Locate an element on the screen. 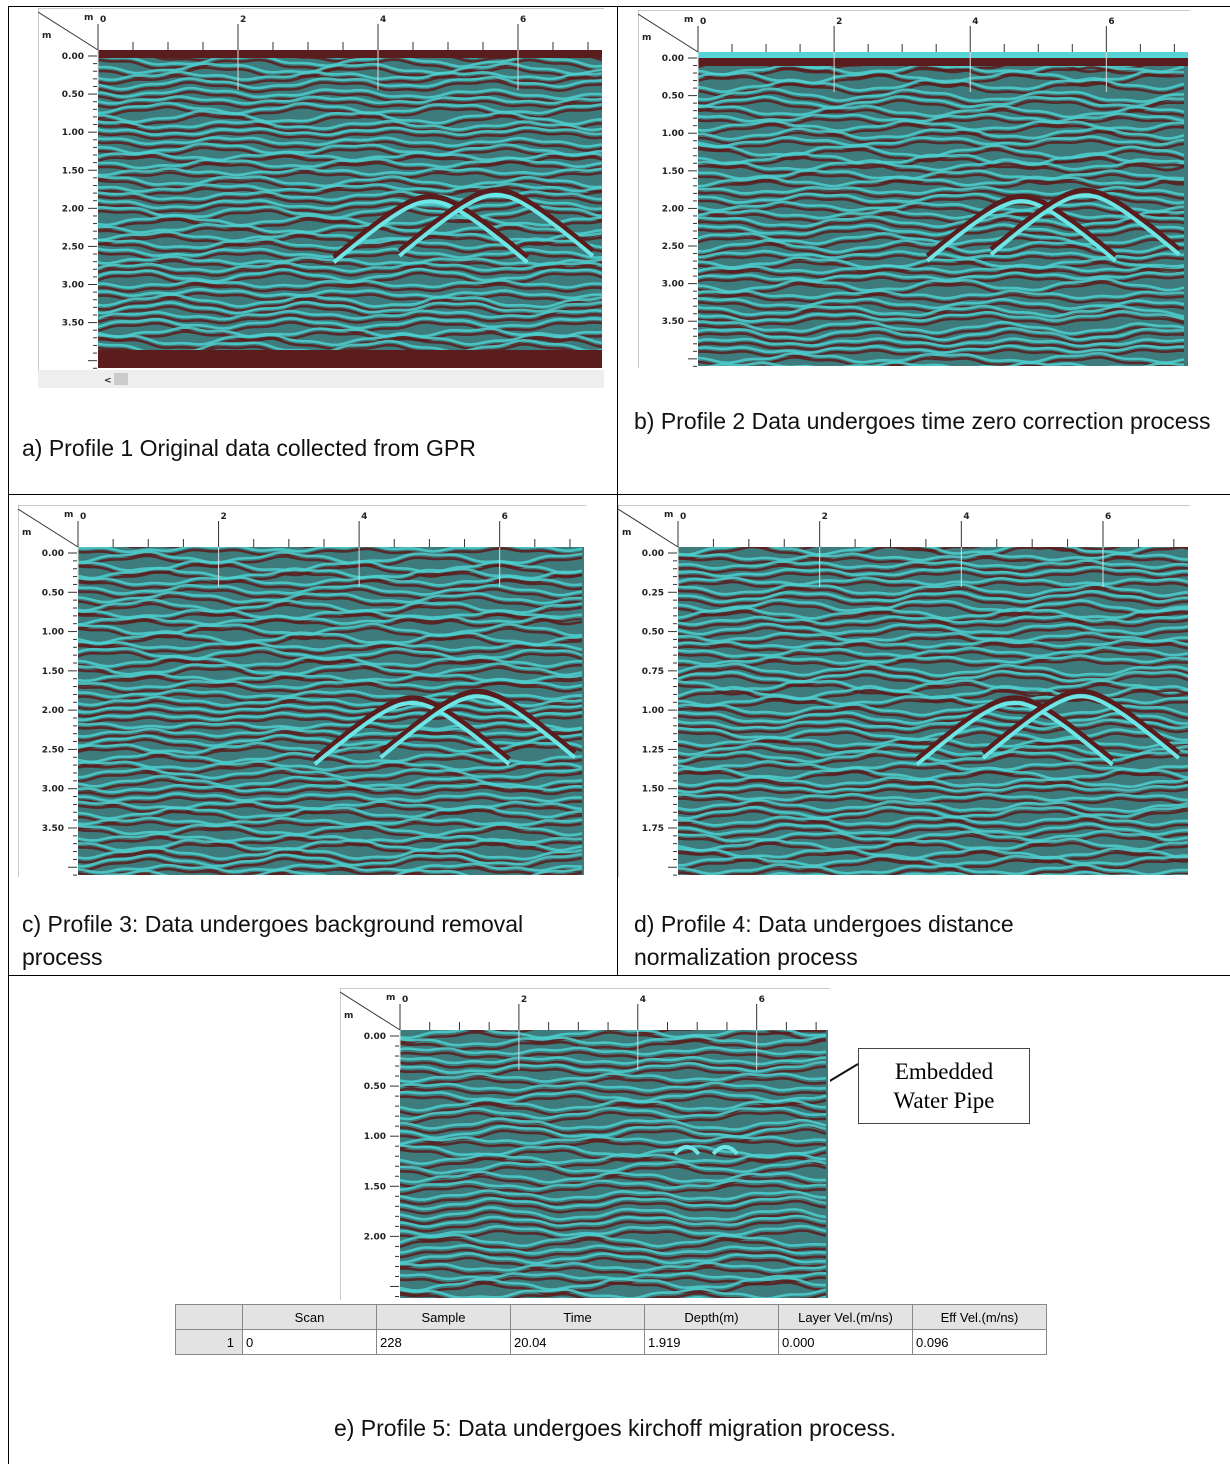 Image resolution: width=1230 pixels, height=1464 pixels. x-tick-label: 0 is located at coordinates (83, 517).